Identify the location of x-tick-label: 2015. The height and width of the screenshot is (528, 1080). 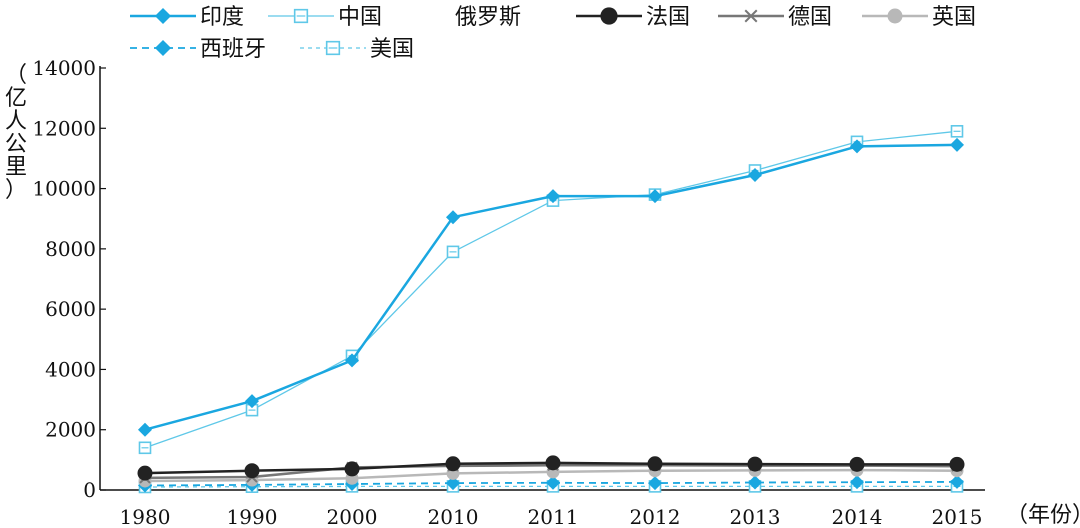
(957, 516).